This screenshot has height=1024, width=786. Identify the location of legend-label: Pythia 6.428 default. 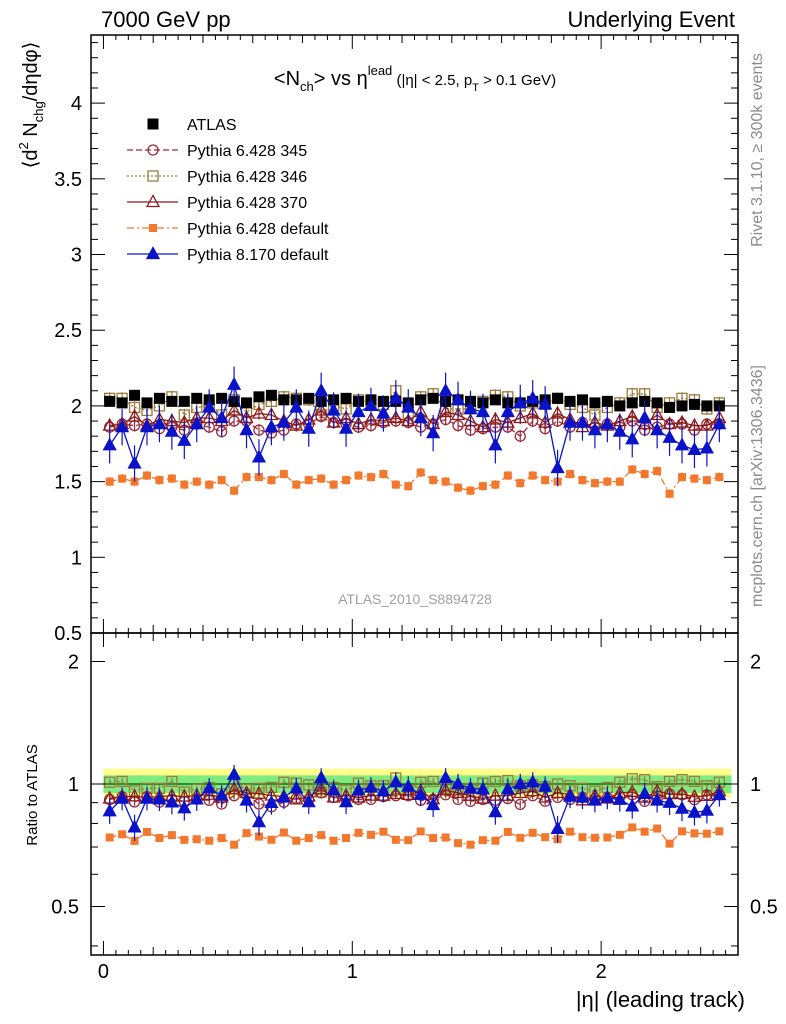
(258, 229).